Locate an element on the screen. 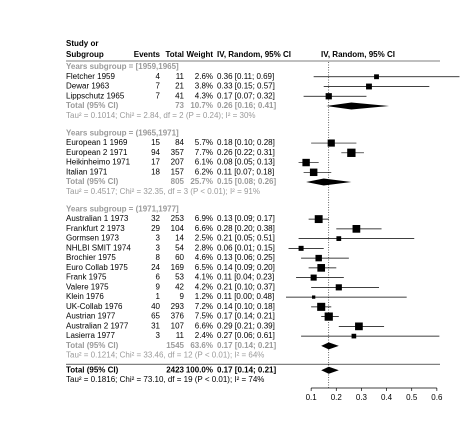  ci: 0.29 [0.21; 0.39] is located at coordinates (246, 325).